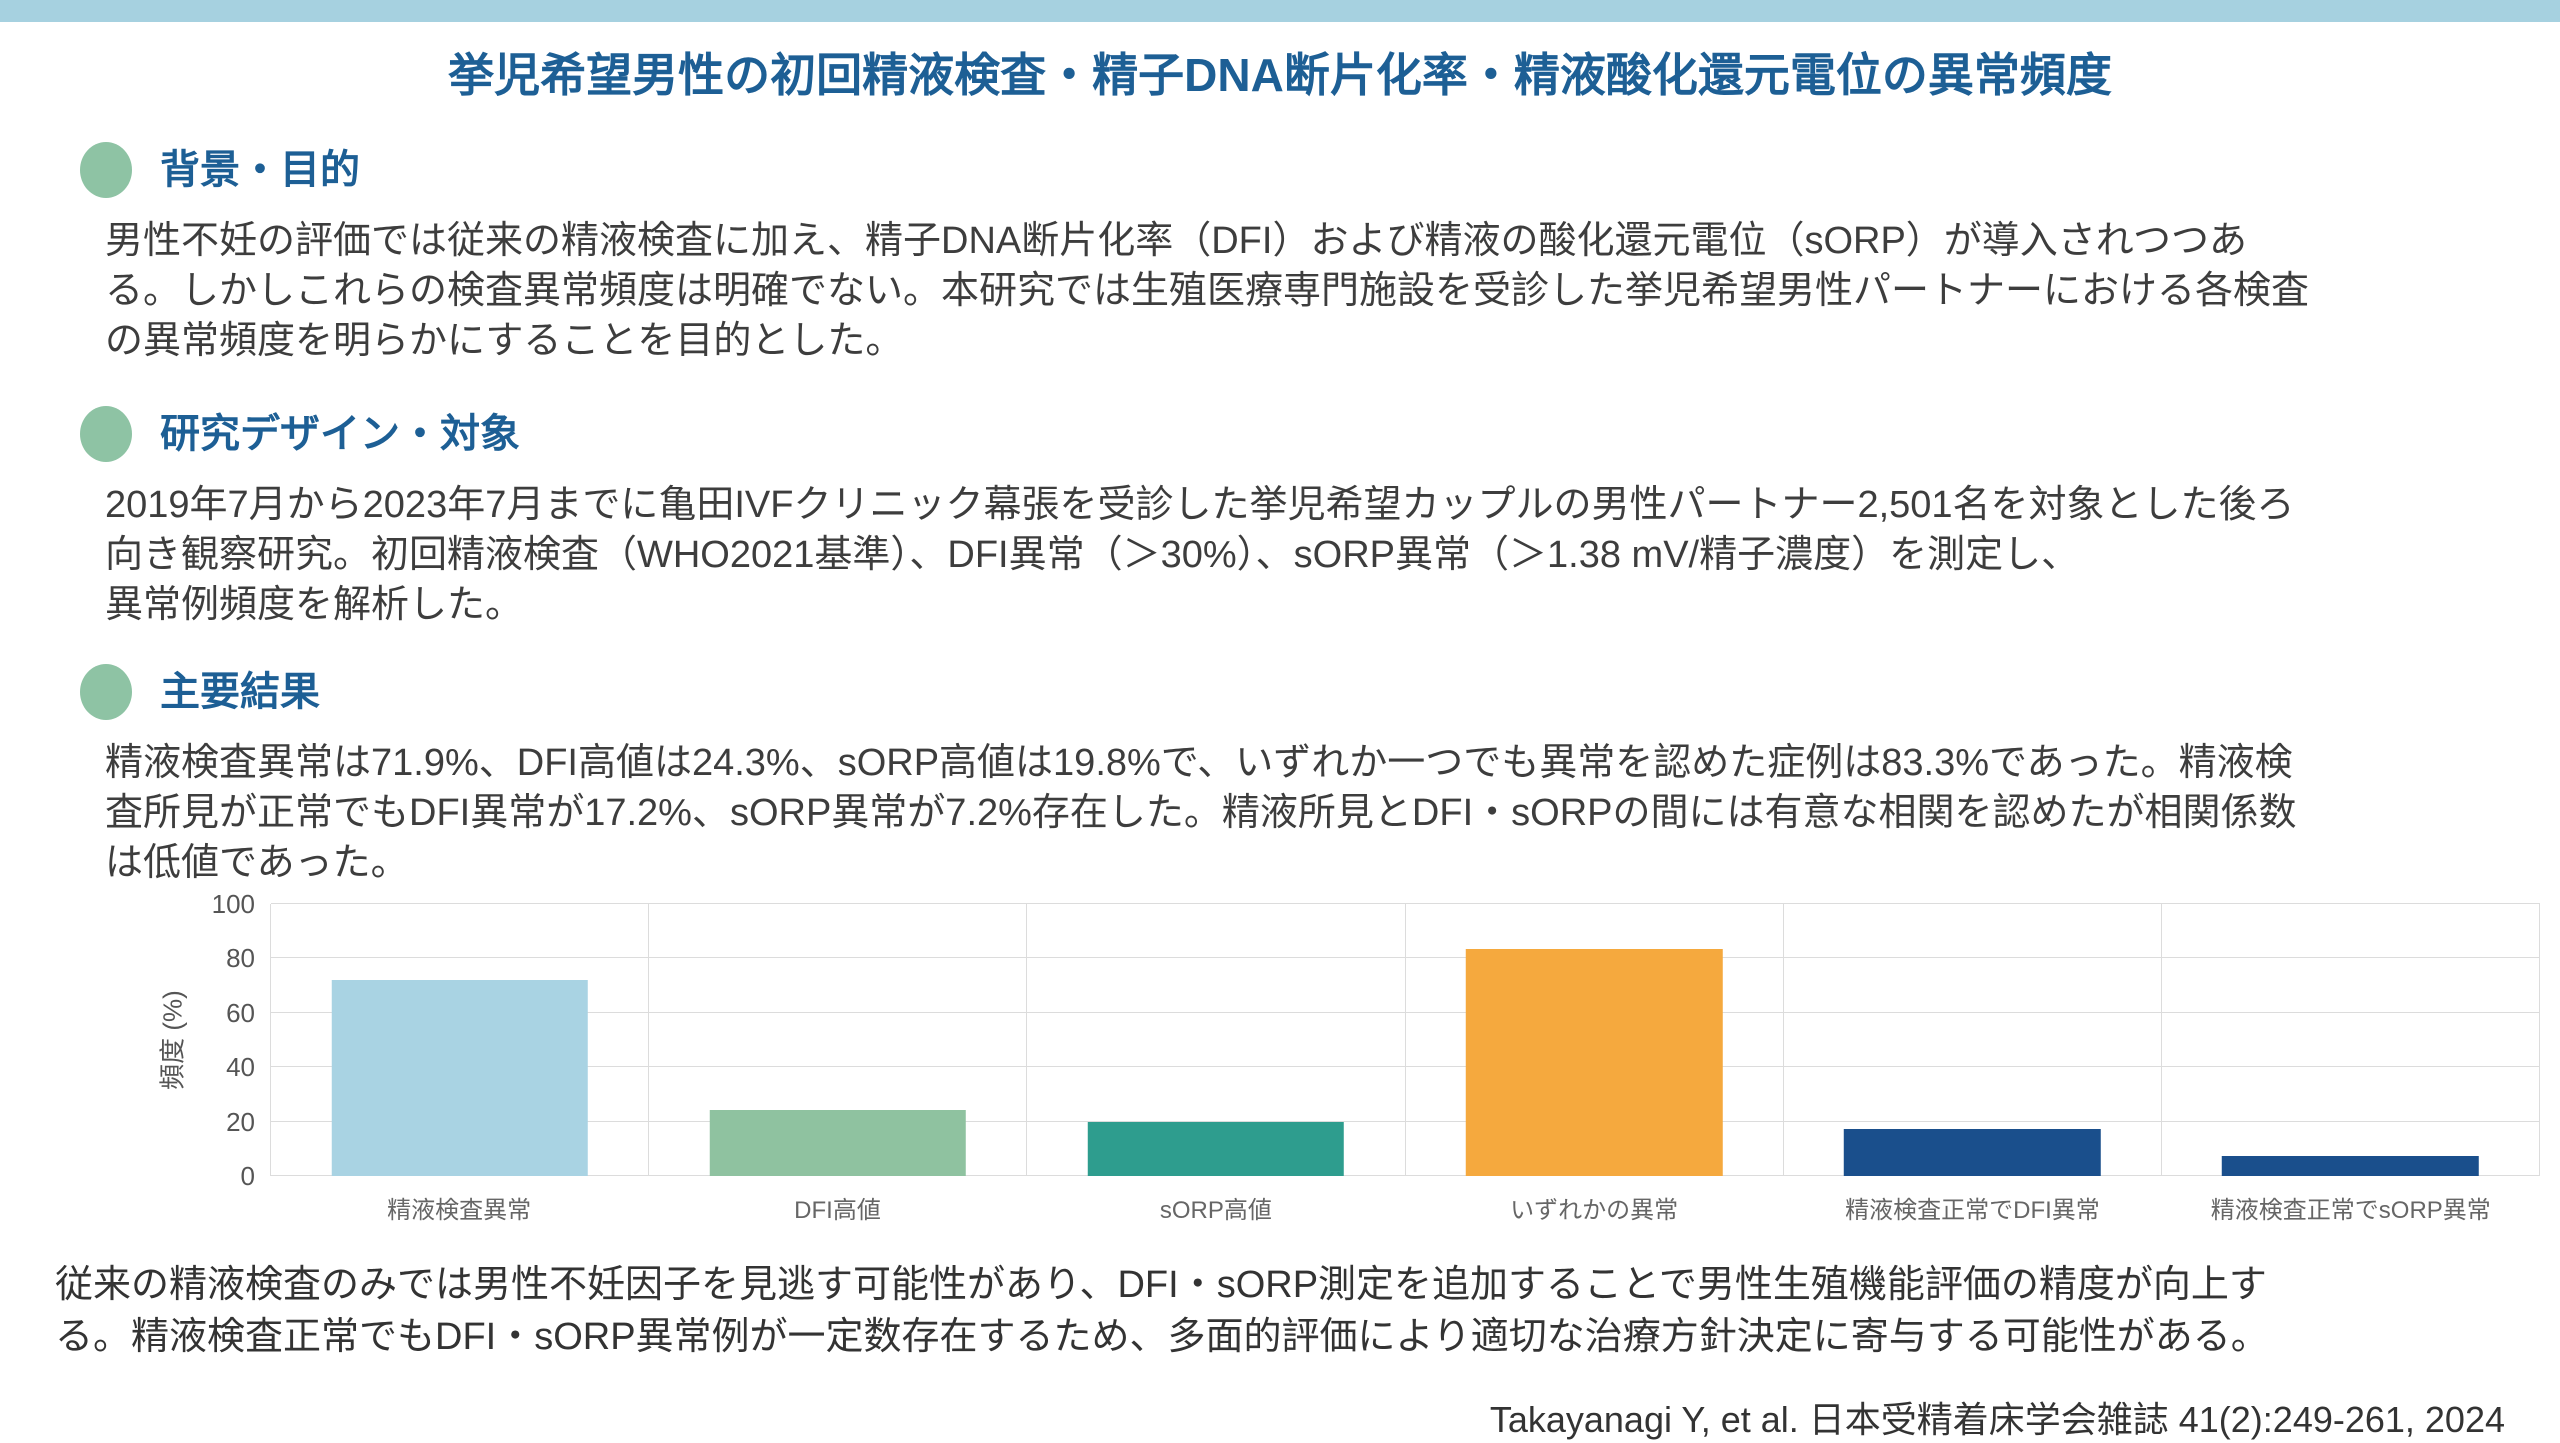 The height and width of the screenshot is (1443, 2560). Describe the element at coordinates (240, 1012) in the screenshot. I see `y-tick-label: 60` at that location.